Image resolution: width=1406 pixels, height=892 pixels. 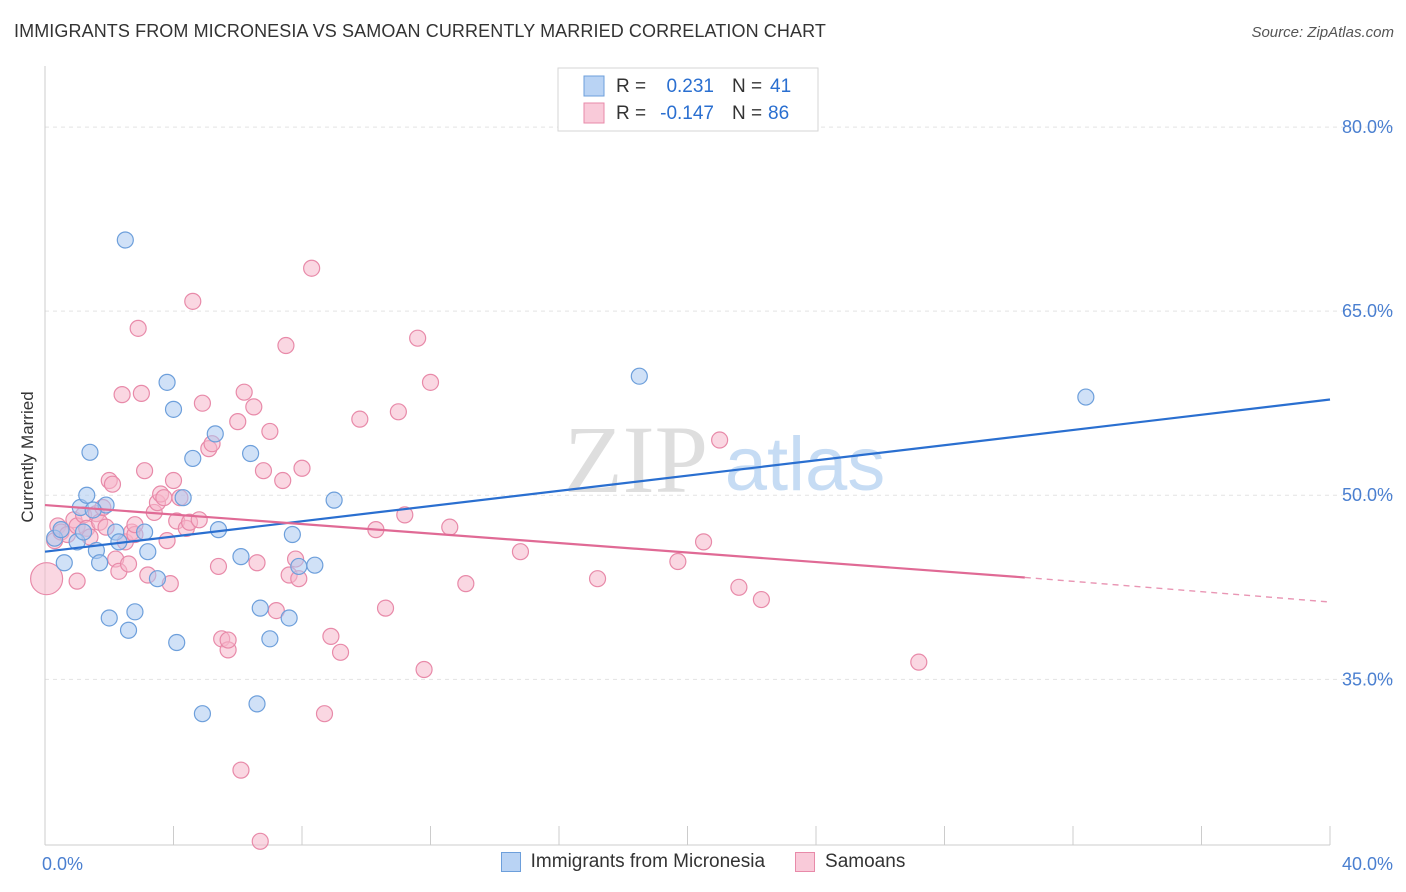 I want to click on correlation-legend: R = 0.231 N = 41 R = -0.147 N = 86, so click(x=688, y=99).